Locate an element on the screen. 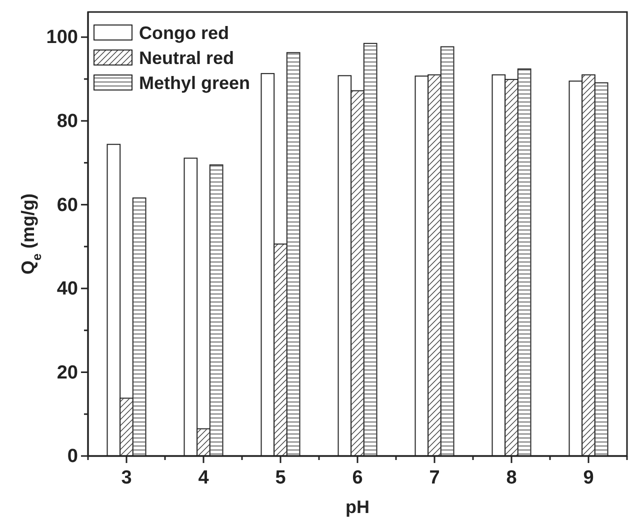 The height and width of the screenshot is (522, 639). y-tick-label: 80 is located at coordinates (67, 121).